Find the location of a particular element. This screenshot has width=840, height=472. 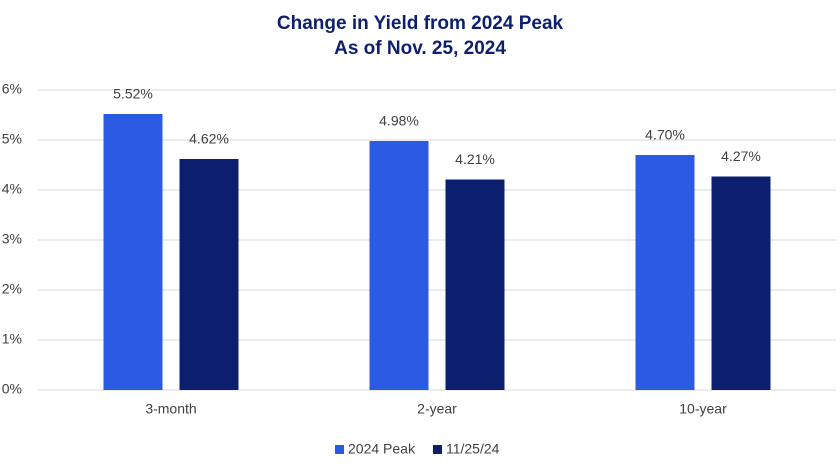

data-label: 4.98% is located at coordinates (399, 121).